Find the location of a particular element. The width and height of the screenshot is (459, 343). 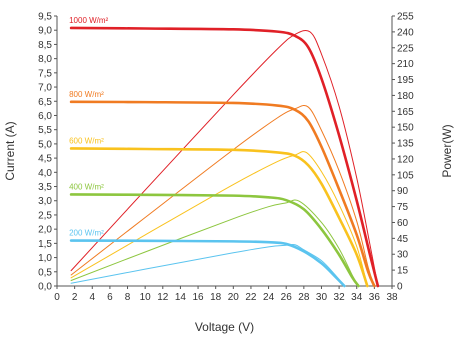

x-tick-label: 14 is located at coordinates (181, 297).